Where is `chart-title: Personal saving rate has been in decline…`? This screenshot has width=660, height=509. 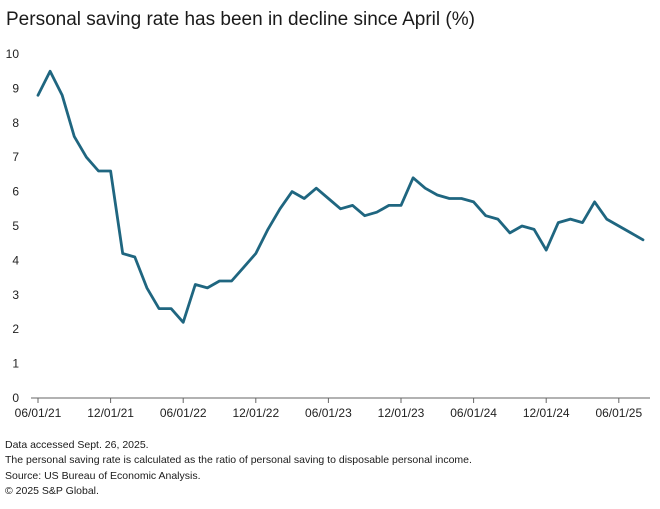 chart-title: Personal saving rate has been in decline… is located at coordinates (240, 19).